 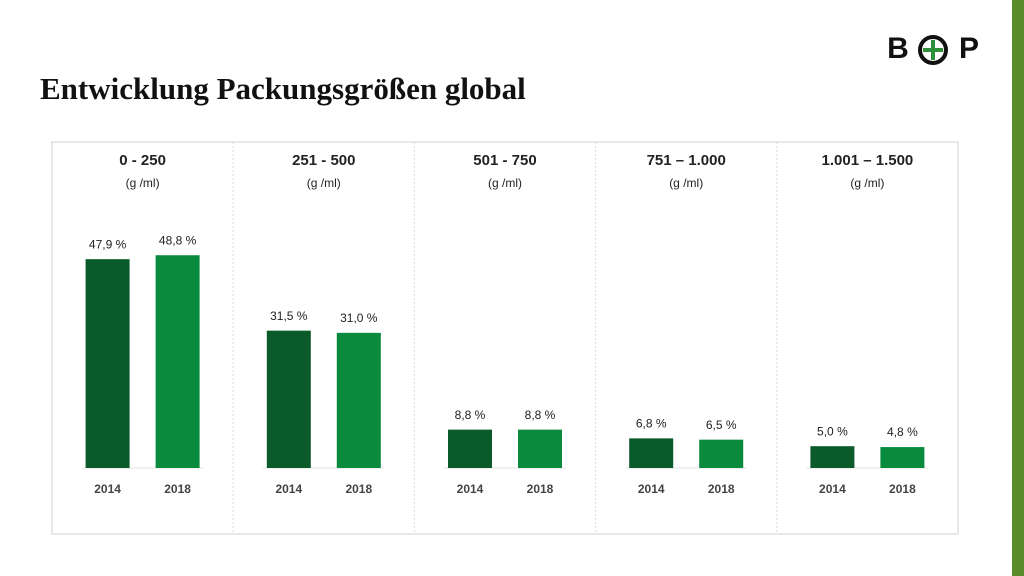 I want to click on chart-title: 751 – 1.000, so click(x=686, y=160).